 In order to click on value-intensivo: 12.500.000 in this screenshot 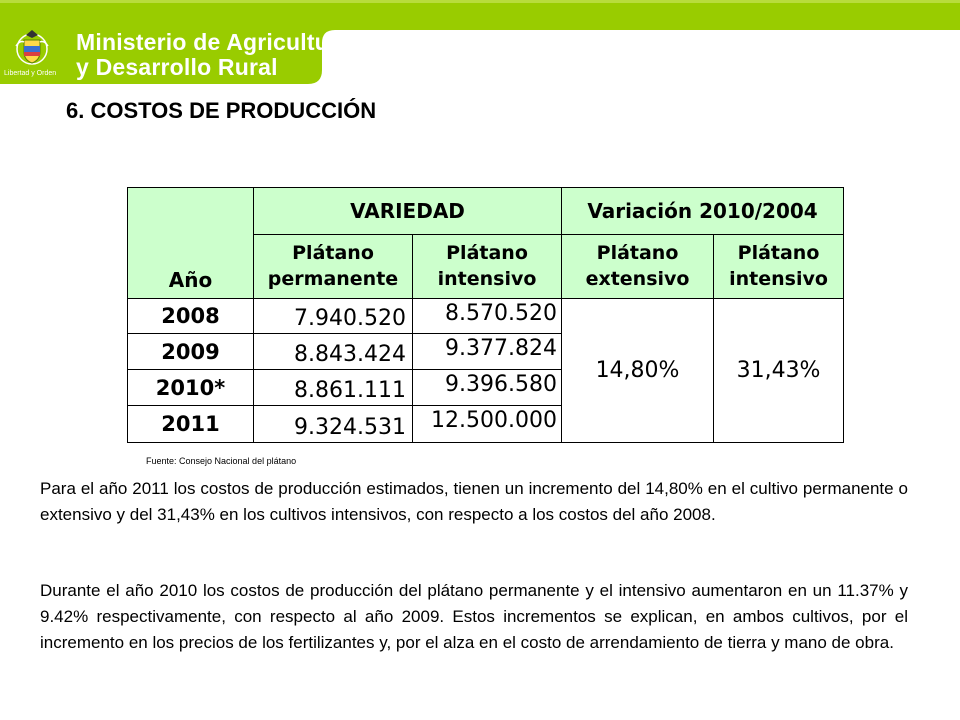, I will do `click(487, 424)`.